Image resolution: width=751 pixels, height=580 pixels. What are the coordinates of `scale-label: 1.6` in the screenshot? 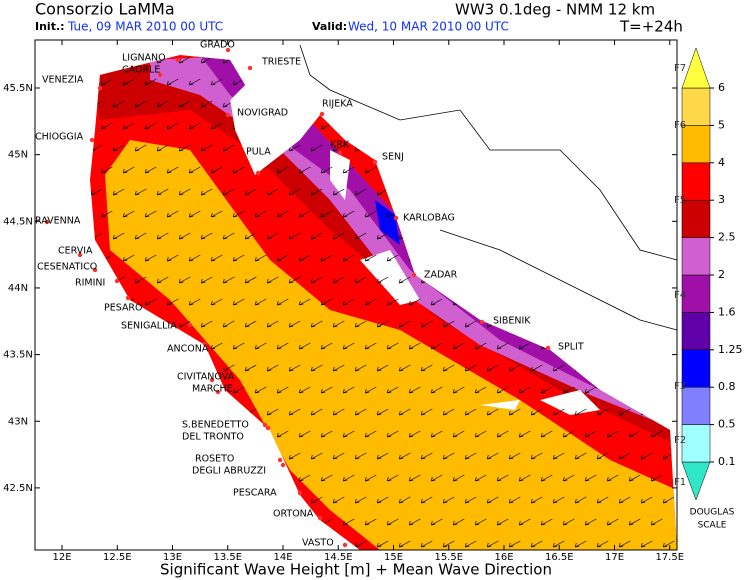 It's located at (727, 311).